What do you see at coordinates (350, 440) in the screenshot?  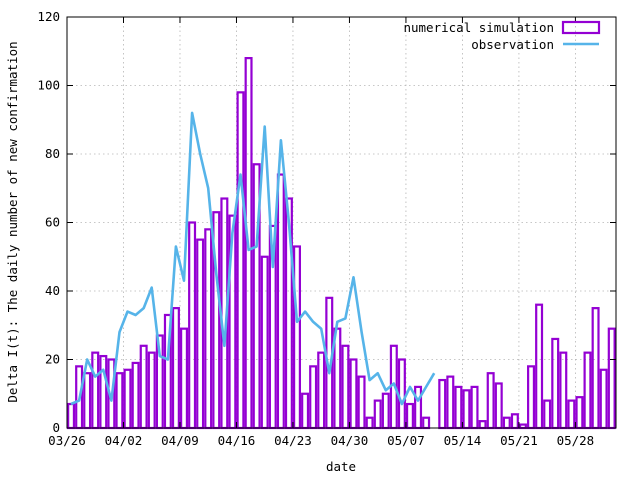 I see `x-tick-label: 04/30` at bounding box center [350, 440].